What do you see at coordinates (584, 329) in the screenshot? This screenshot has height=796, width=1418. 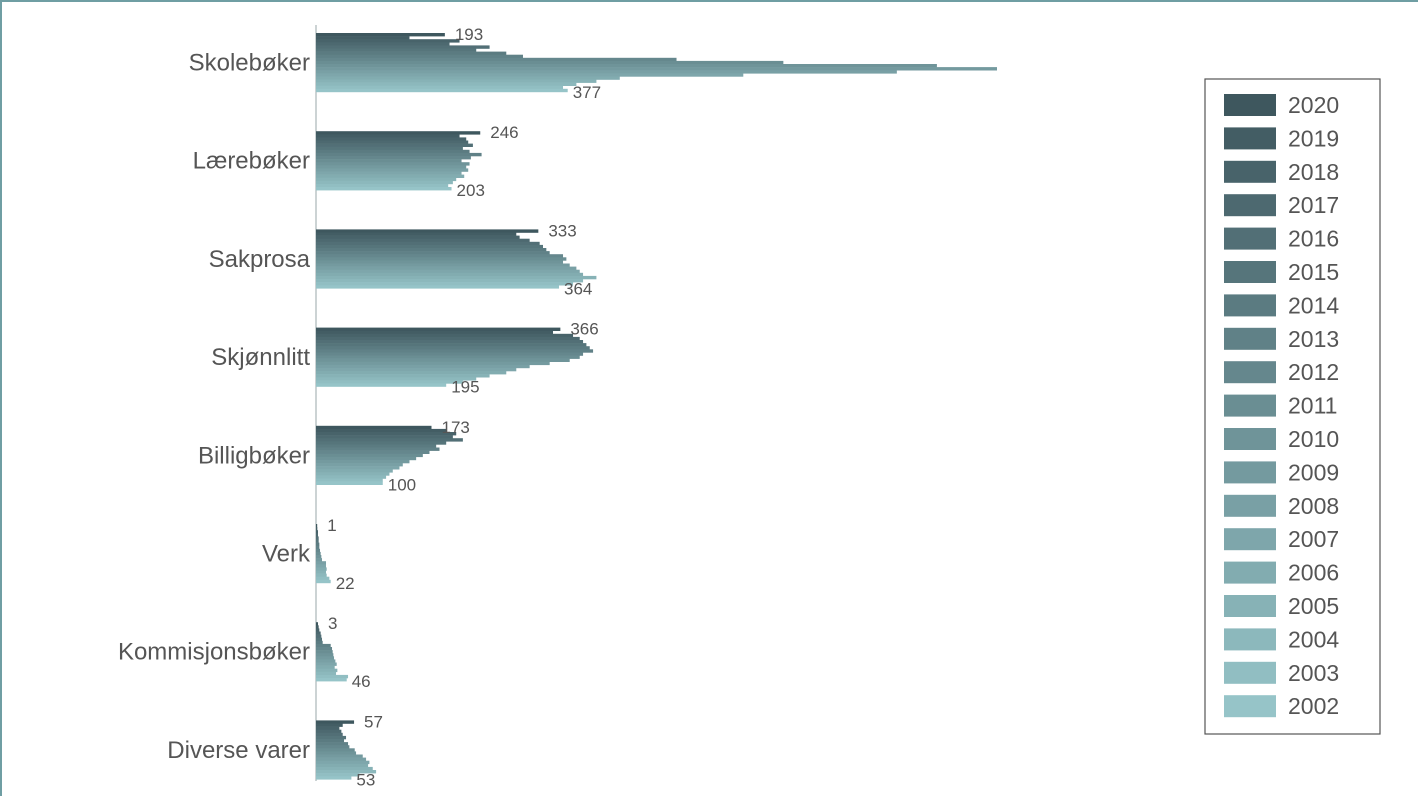 I see `data-label-first: 366` at bounding box center [584, 329].